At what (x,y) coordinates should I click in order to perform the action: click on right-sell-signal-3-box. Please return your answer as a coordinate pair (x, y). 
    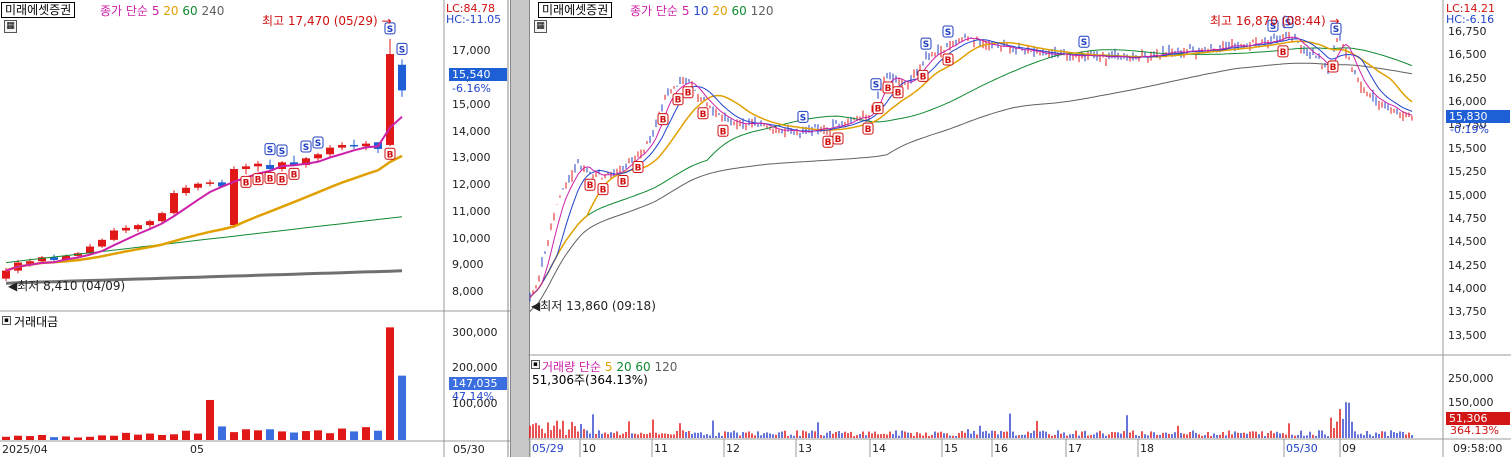
    Looking at the image, I should click on (948, 31).